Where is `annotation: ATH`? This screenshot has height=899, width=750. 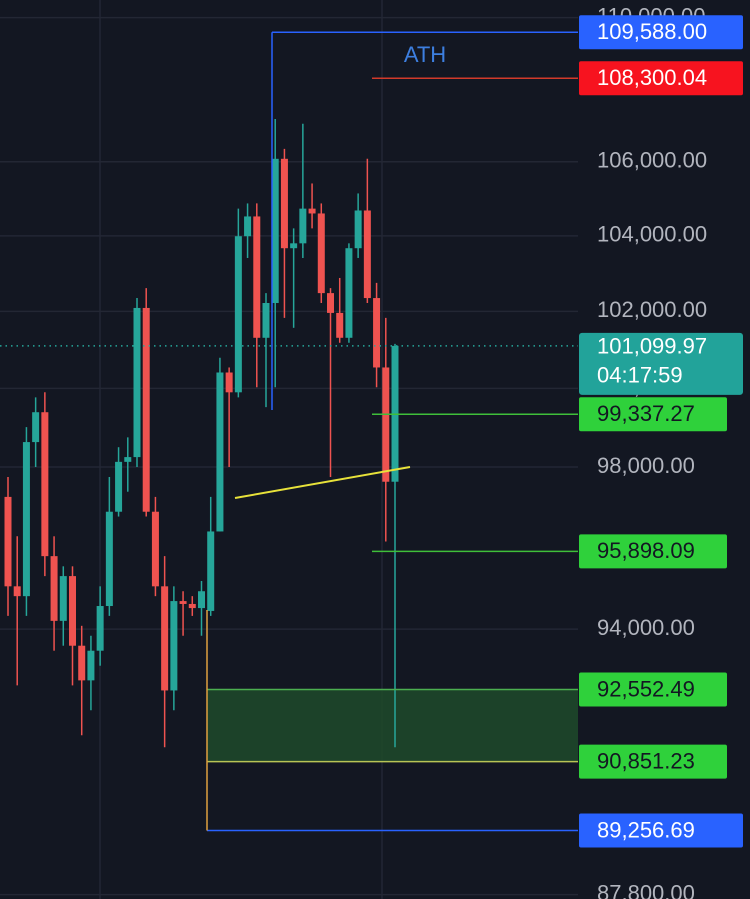 annotation: ATH is located at coordinates (425, 54).